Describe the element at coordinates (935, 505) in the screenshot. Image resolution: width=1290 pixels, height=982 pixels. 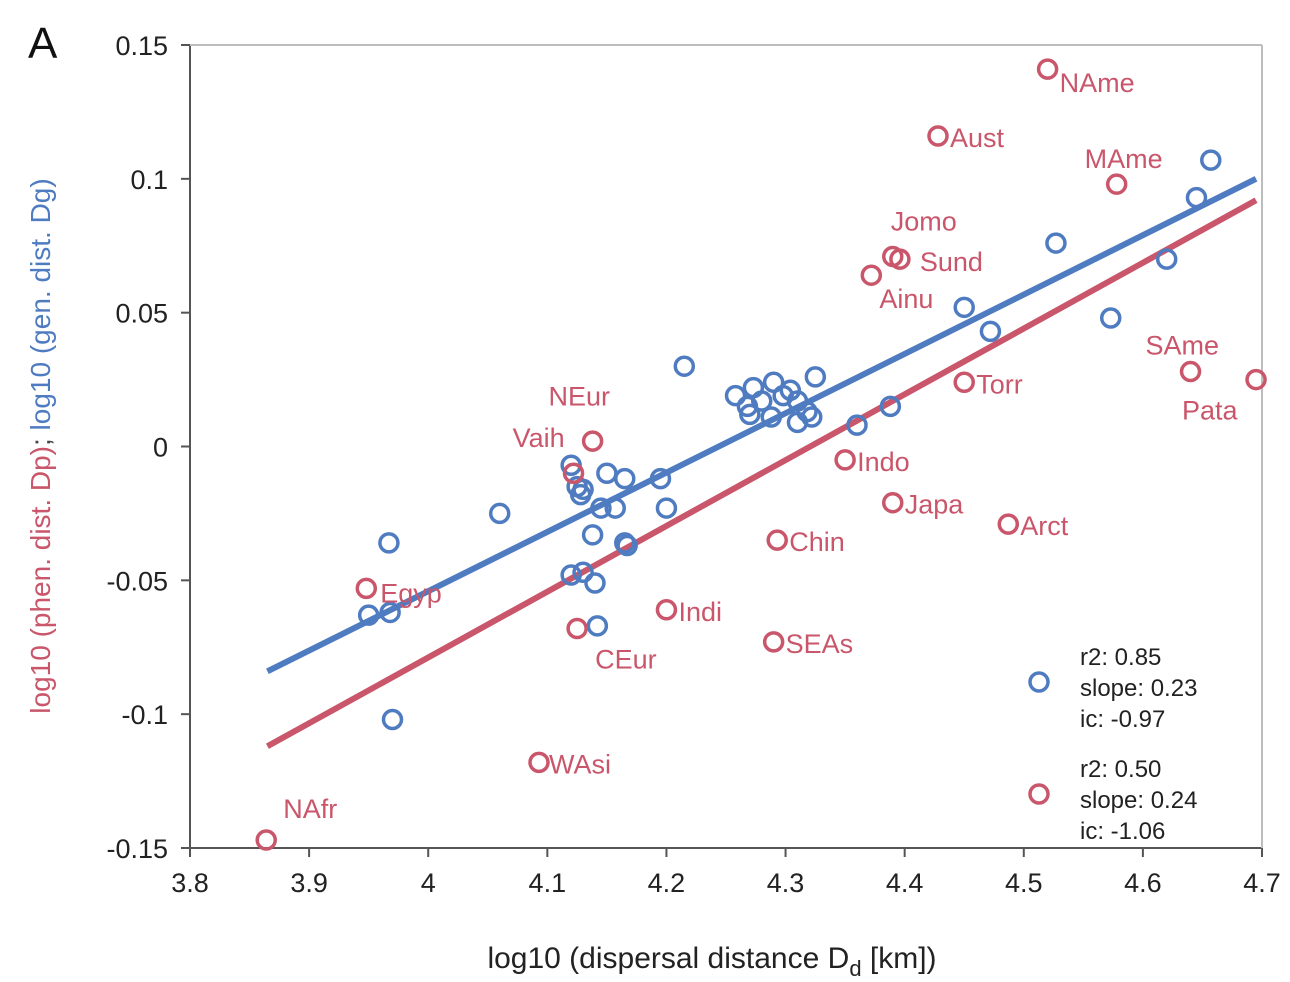
I see `population-label: Japa` at that location.